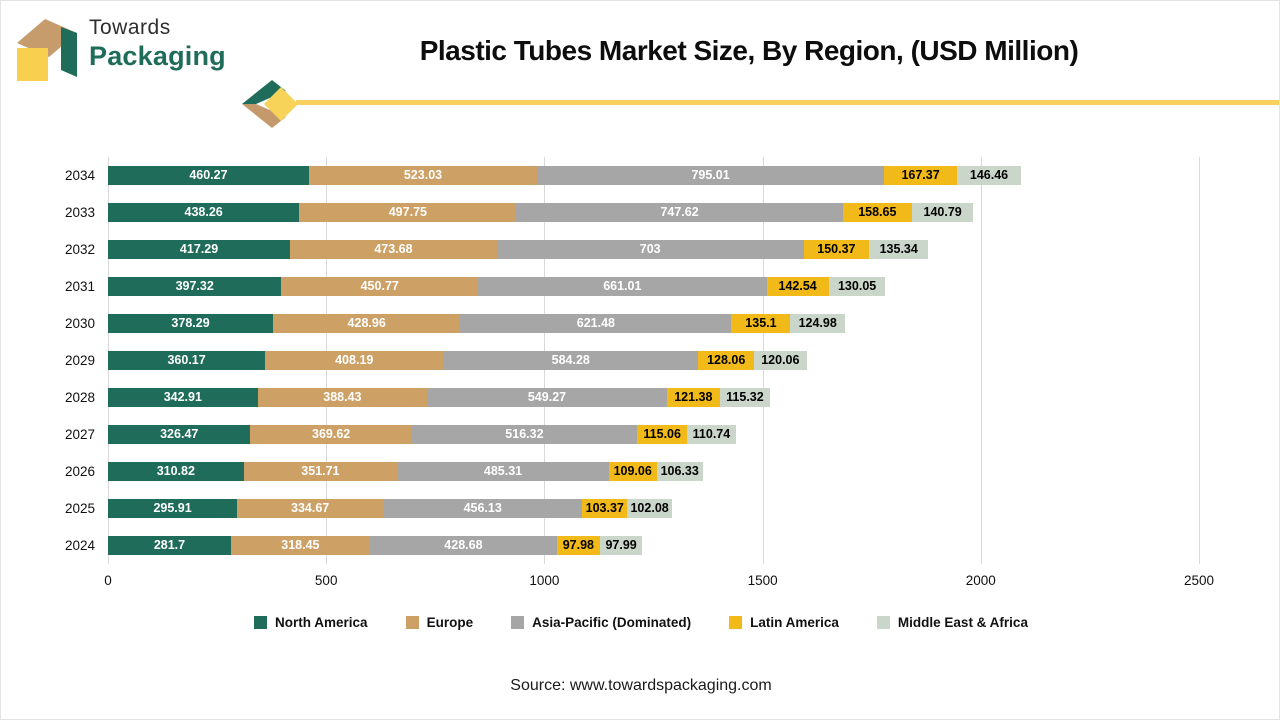 This screenshot has height=720, width=1280. I want to click on bar-segment: 102.08, so click(649, 508).